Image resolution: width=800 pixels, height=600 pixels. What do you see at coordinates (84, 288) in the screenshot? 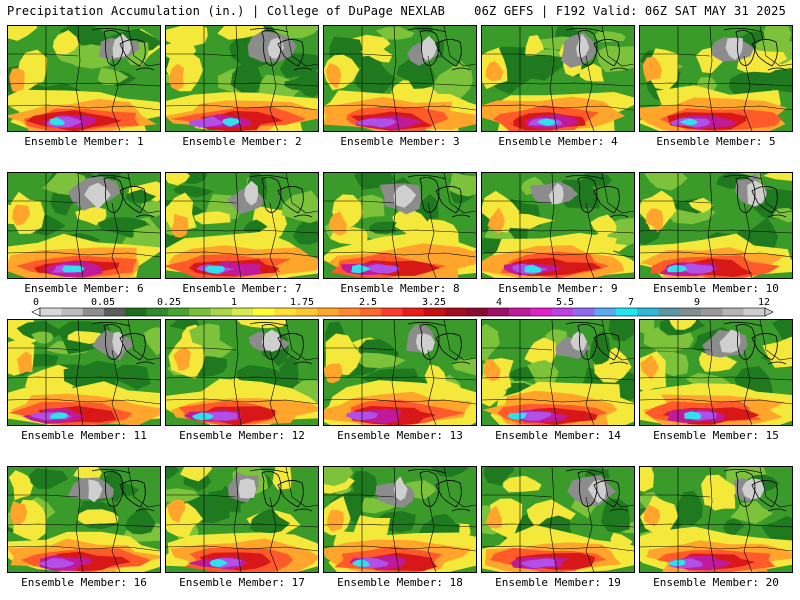
I see `member-caption-6: Ensemble Member: 6` at bounding box center [84, 288].